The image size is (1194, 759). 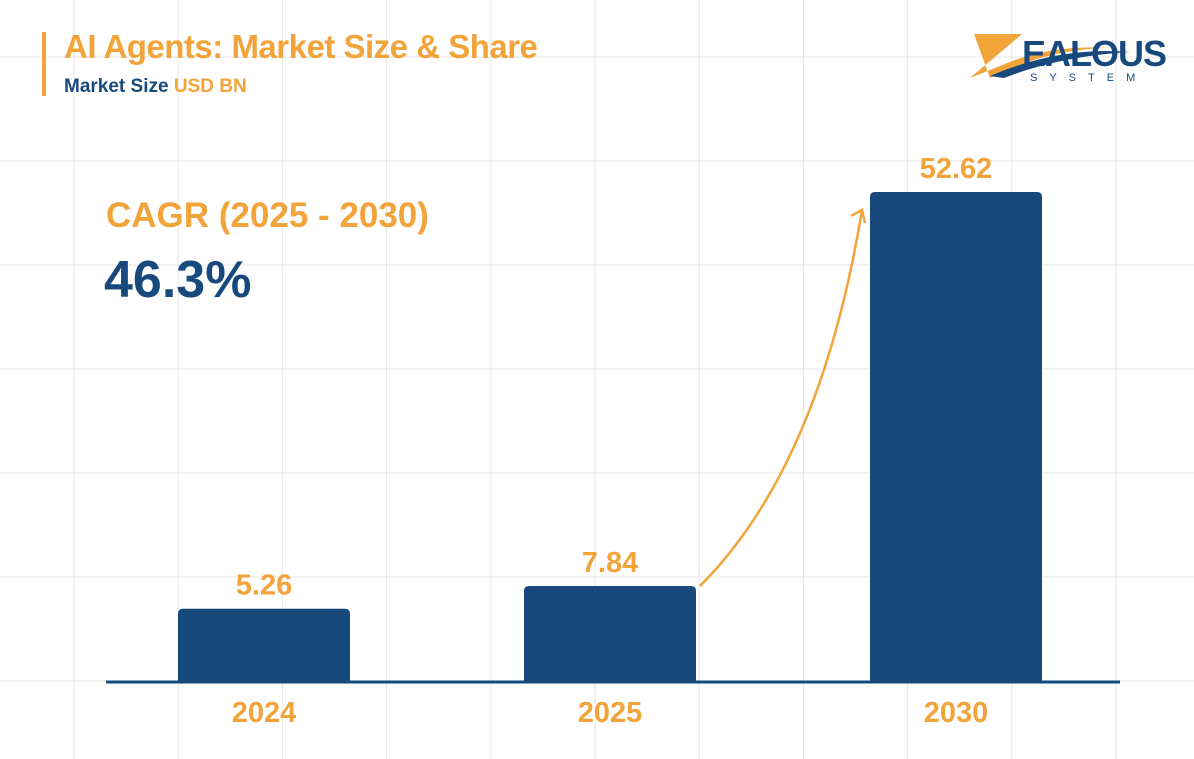 I want to click on bar-2024, so click(x=264, y=645).